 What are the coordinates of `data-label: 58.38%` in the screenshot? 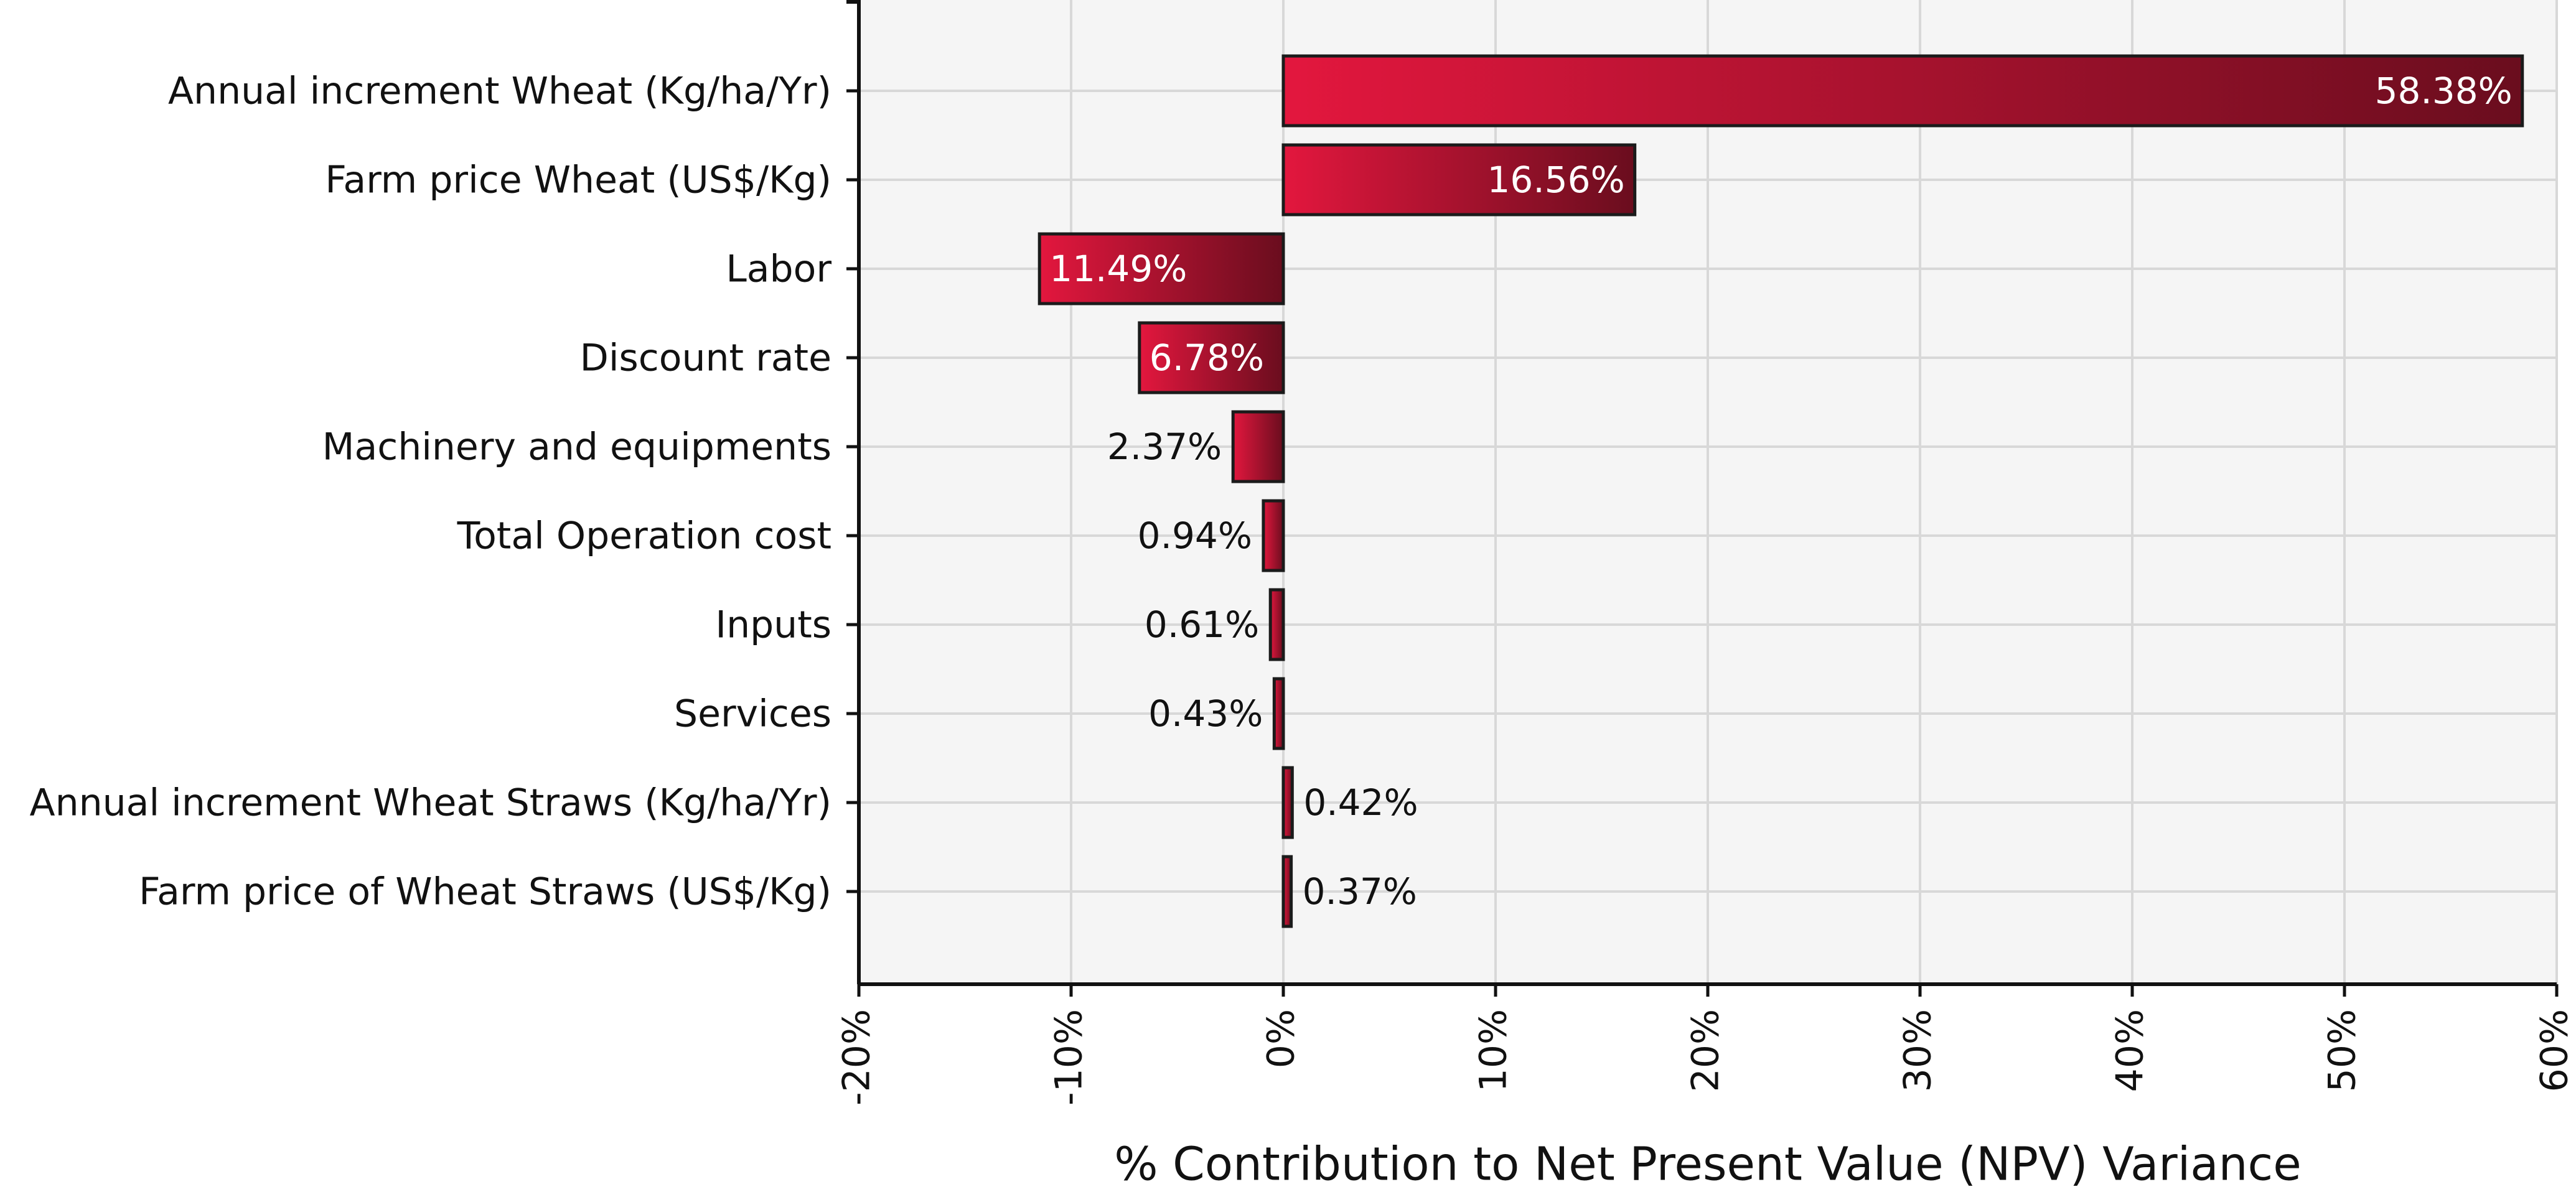 It's located at (2444, 91).